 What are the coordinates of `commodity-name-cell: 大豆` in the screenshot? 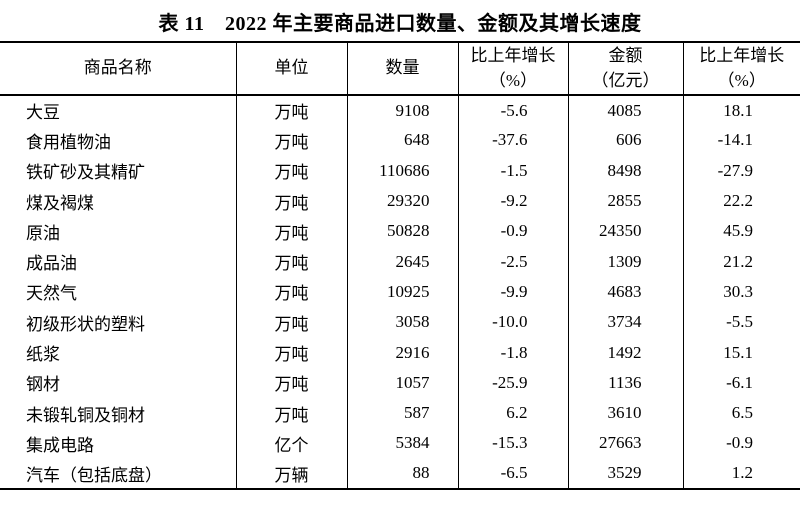 It's located at (118, 110).